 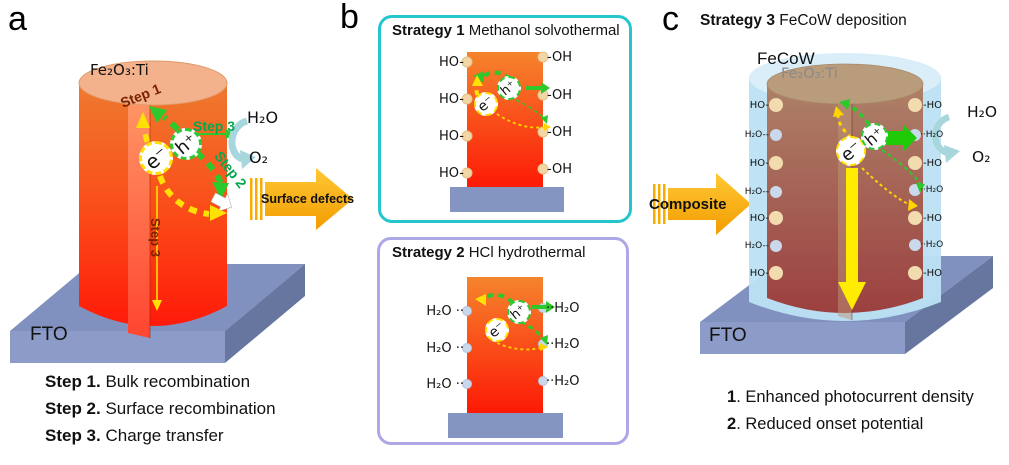 I want to click on benefit-1: 1. Enhanced photocurrent density, so click(x=850, y=397).